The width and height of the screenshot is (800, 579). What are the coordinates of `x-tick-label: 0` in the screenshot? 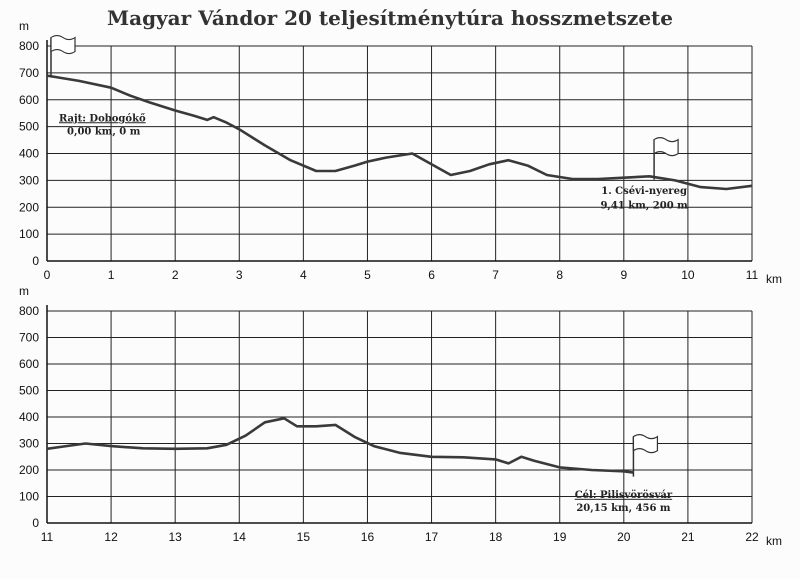 It's located at (47, 275).